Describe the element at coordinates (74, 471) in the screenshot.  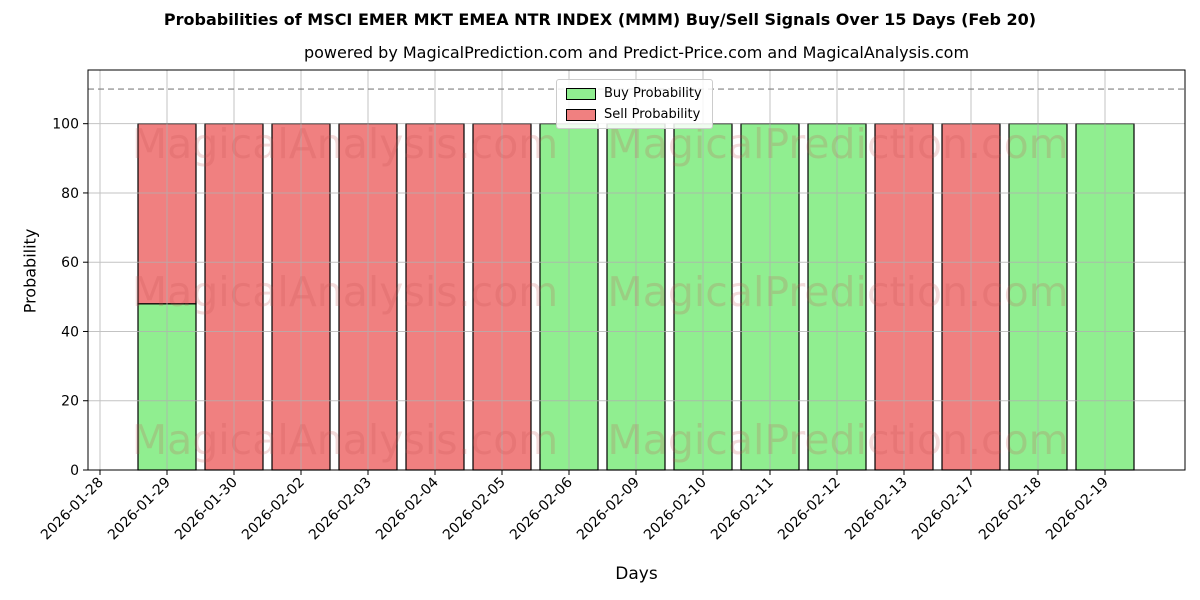
I see `y-tick-label: 0` at that location.